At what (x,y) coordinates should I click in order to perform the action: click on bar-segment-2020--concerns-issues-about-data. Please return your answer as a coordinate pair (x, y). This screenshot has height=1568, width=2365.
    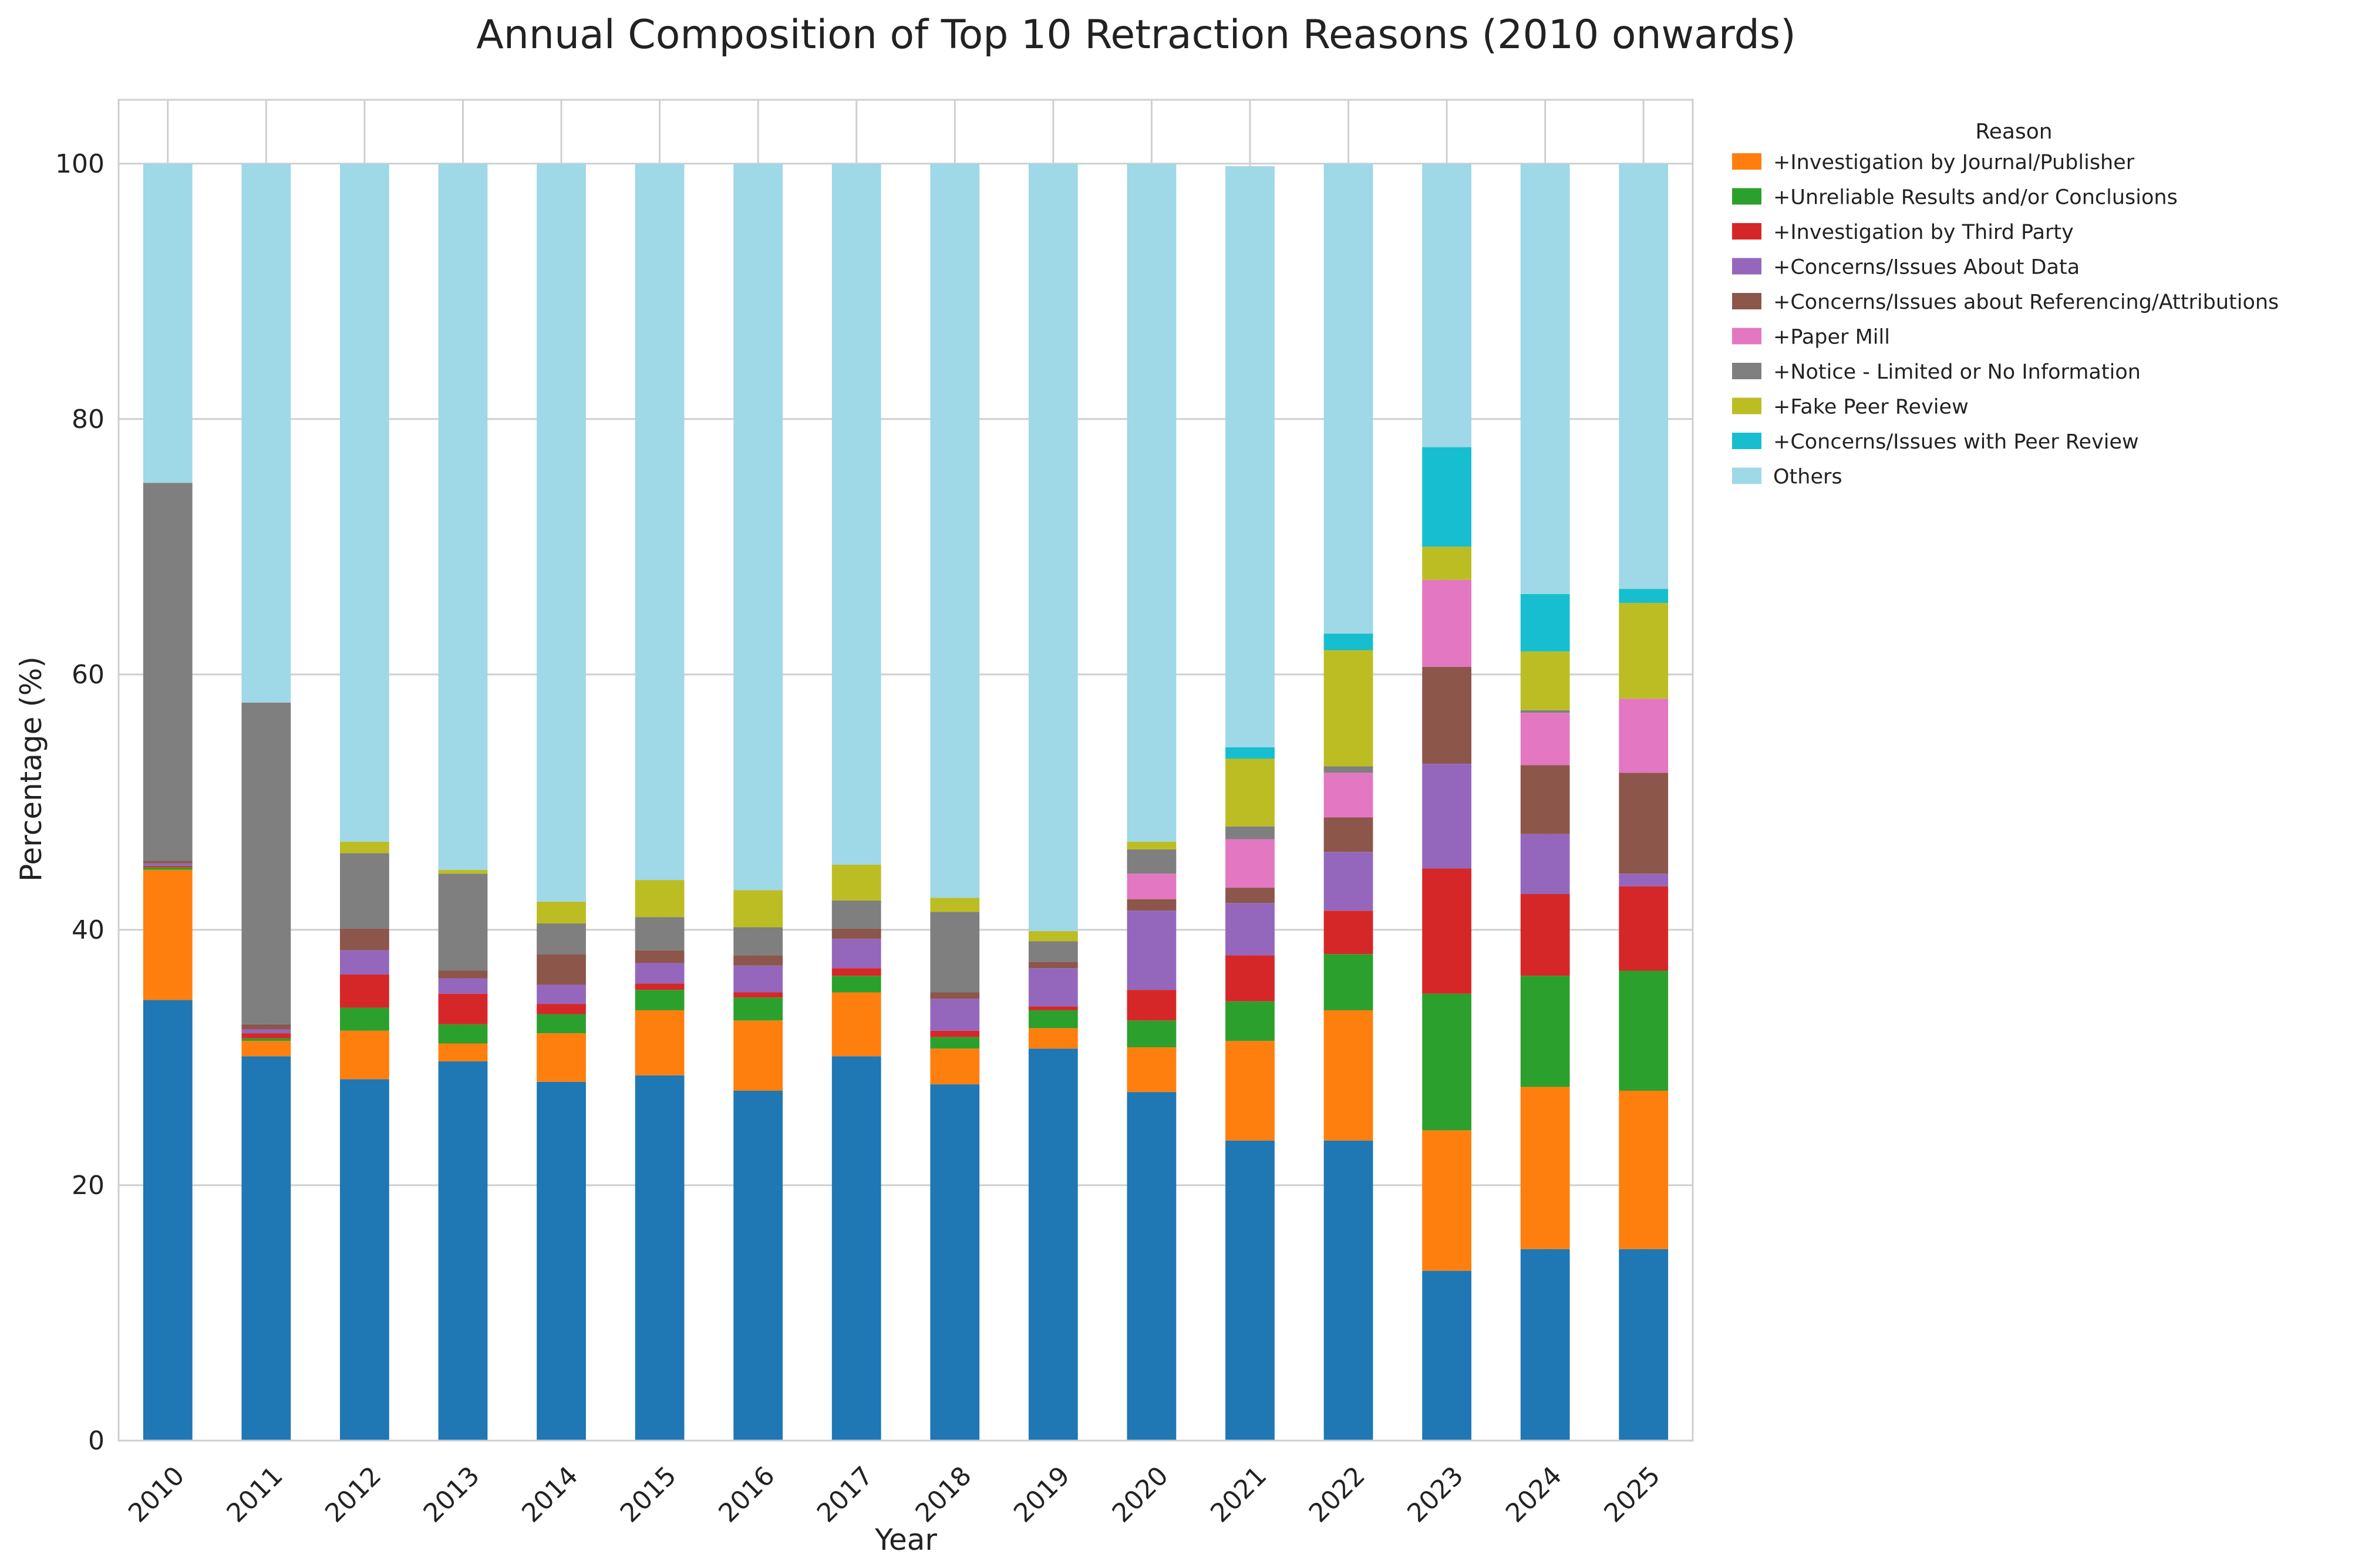
    Looking at the image, I should click on (1152, 950).